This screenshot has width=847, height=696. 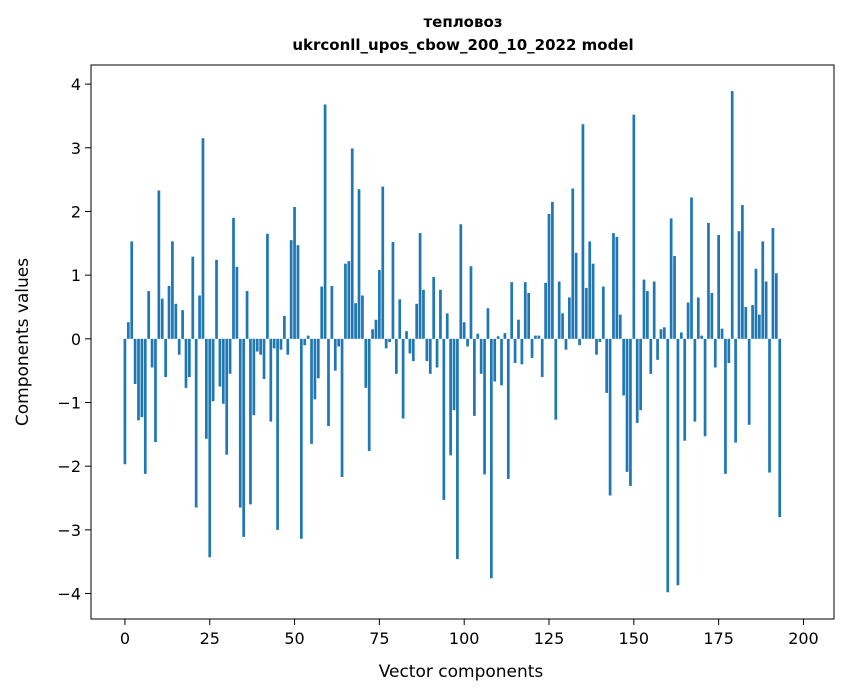 What do you see at coordinates (462, 45) in the screenshot?
I see `chart-subtitle: ukrconll_upos_cbow_200_10_2022 model` at bounding box center [462, 45].